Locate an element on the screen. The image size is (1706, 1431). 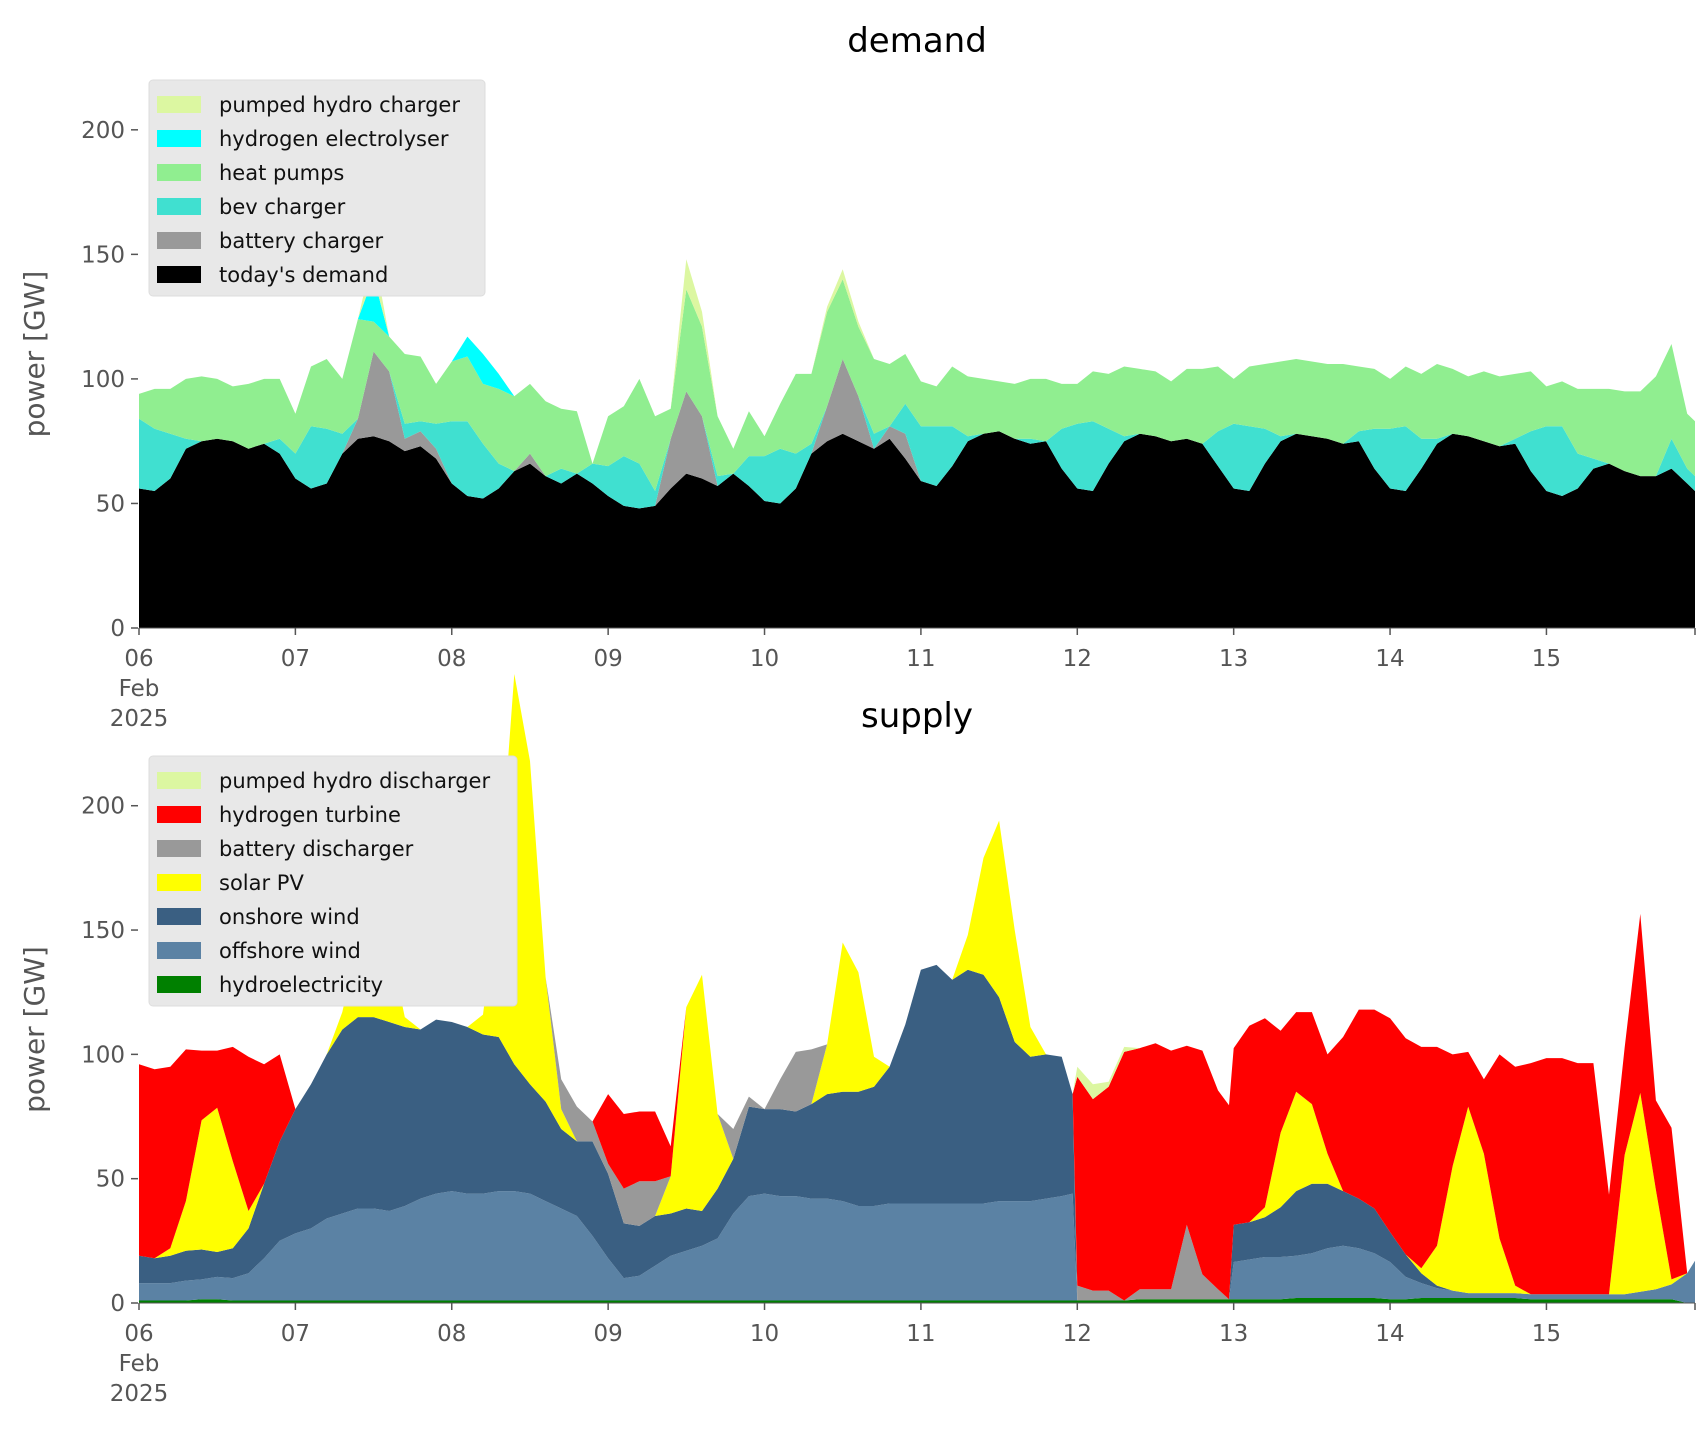
legend-label-hydrogen-electrolyser: hydrogen electrolyser is located at coordinates (334, 139).